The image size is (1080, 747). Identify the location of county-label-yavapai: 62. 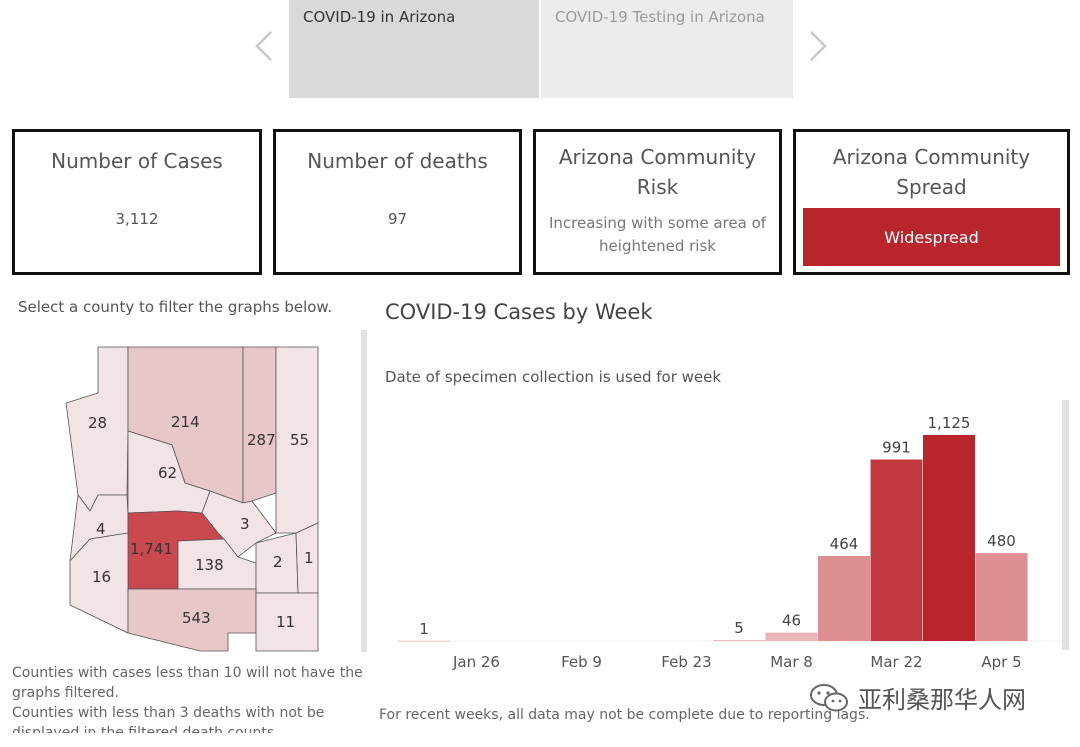
(167, 473).